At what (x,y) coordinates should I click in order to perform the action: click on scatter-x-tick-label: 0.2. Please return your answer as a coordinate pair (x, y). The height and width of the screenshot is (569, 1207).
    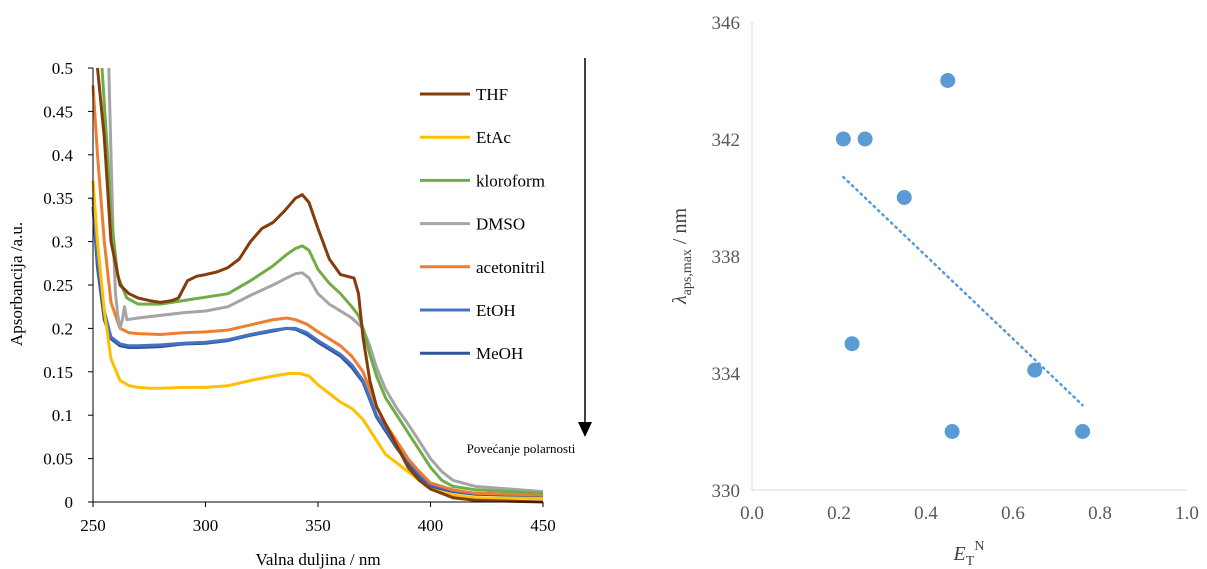
    Looking at the image, I should click on (839, 513).